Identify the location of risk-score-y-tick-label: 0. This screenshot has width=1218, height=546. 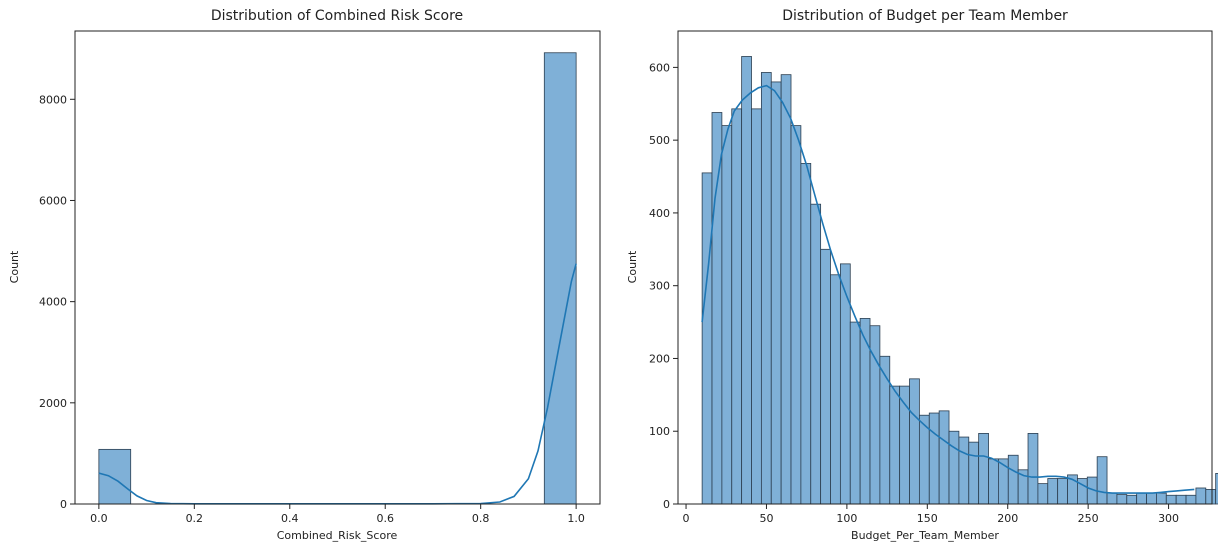
(63, 504).